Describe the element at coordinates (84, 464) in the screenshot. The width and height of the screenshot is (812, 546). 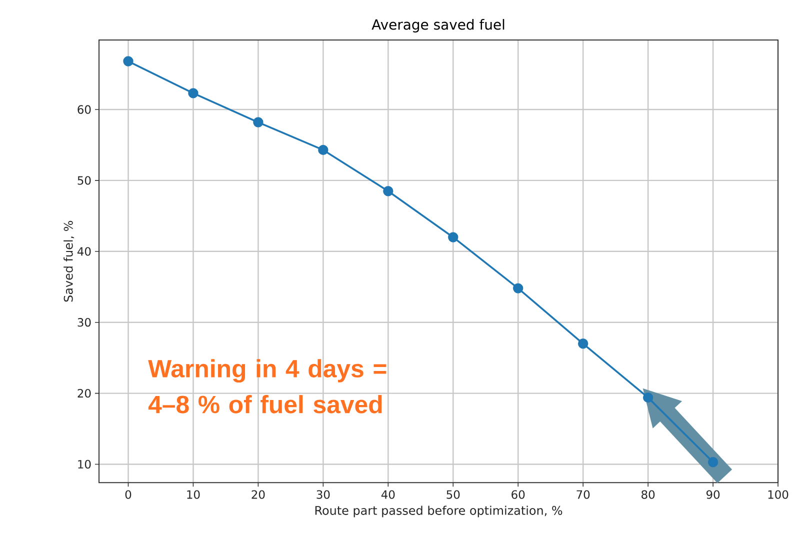
I see `y-tick-label: 10` at that location.